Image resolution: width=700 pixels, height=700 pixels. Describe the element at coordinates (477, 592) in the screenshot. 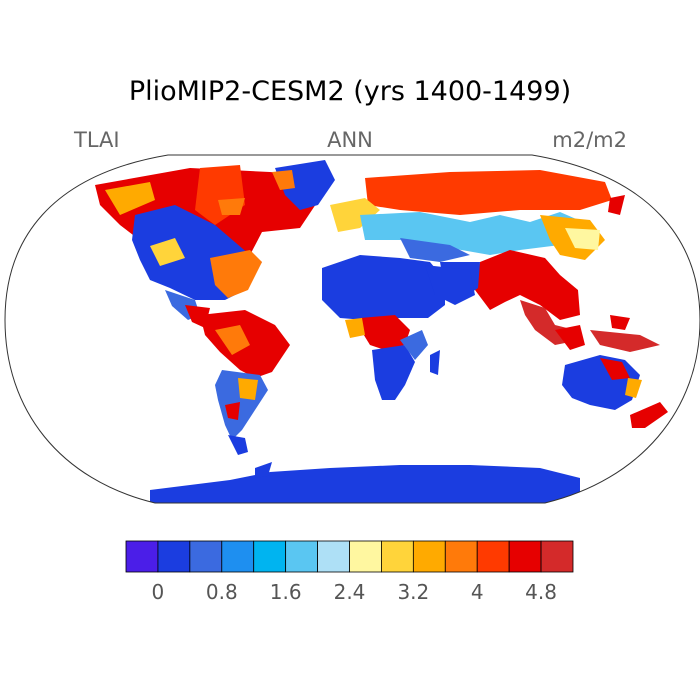

I see `colorbar-tick-label: 4` at that location.